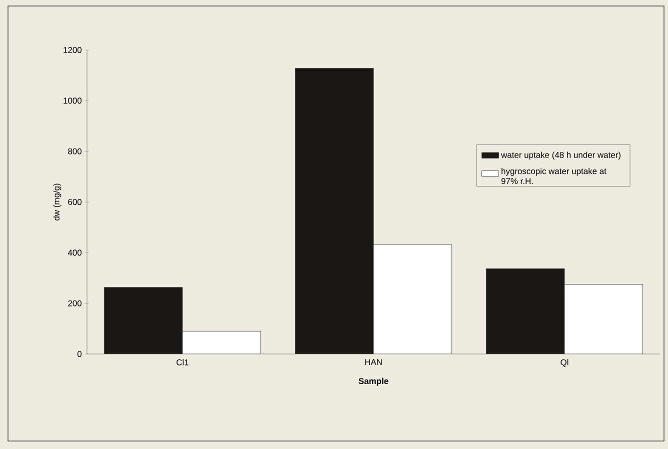  What do you see at coordinates (561, 156) in the screenshot?
I see `legend-label: water uptake (48 h under water)` at bounding box center [561, 156].